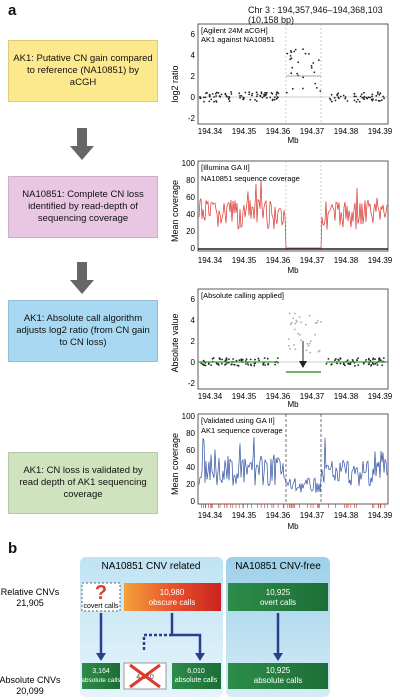  Describe the element at coordinates (30, 680) in the screenshot. I see `absolute-cnvs-label: Absolute CNVs` at that location.